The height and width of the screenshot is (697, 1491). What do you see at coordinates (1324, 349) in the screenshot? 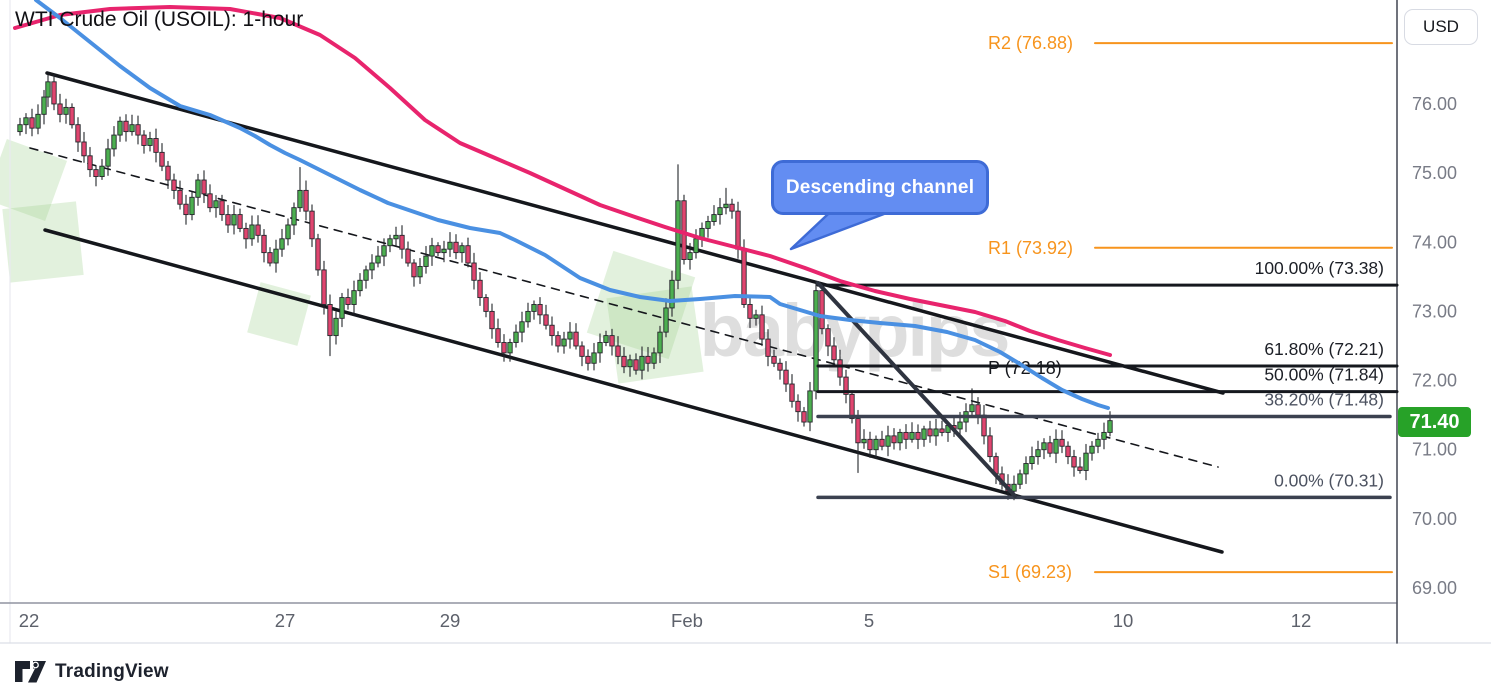
I see `fib-label-61.80%: 61.80% (72.21)` at bounding box center [1324, 349].